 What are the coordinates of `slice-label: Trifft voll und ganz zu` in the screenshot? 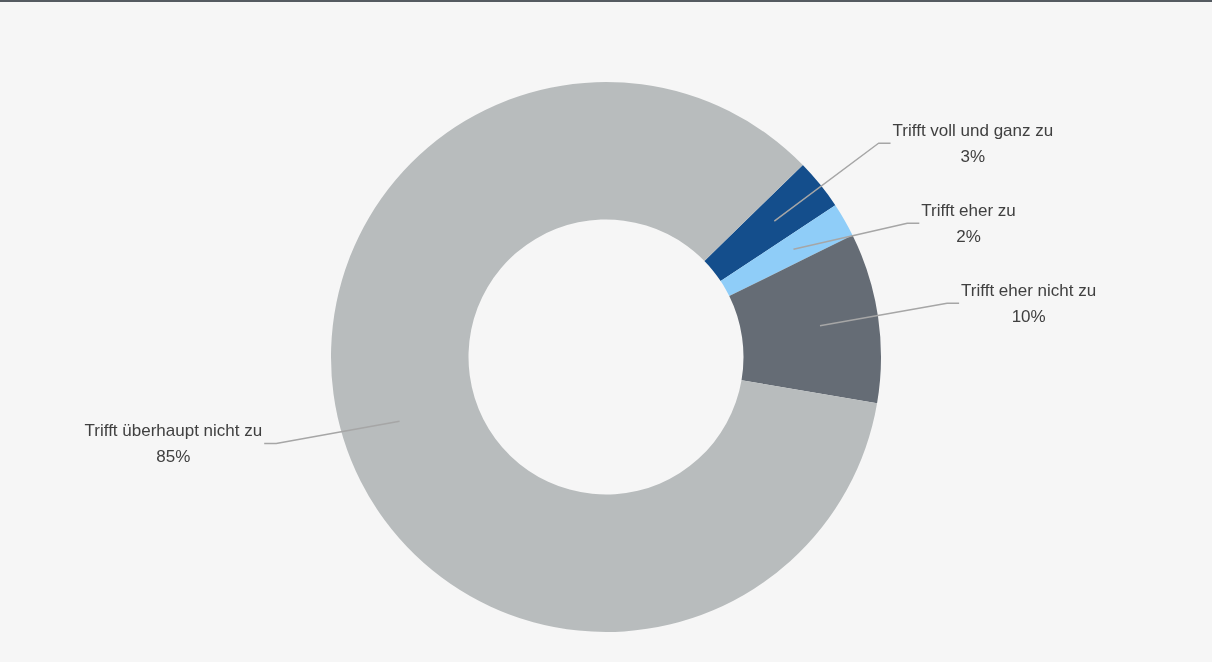 It's located at (973, 130).